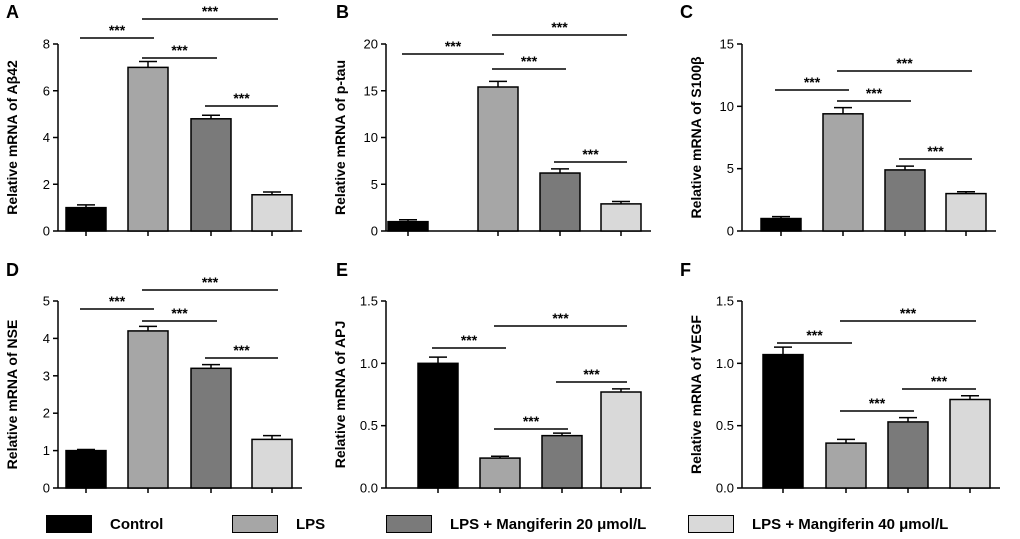 This screenshot has width=1020, height=539. I want to click on legend-swatch-control, so click(69, 524).